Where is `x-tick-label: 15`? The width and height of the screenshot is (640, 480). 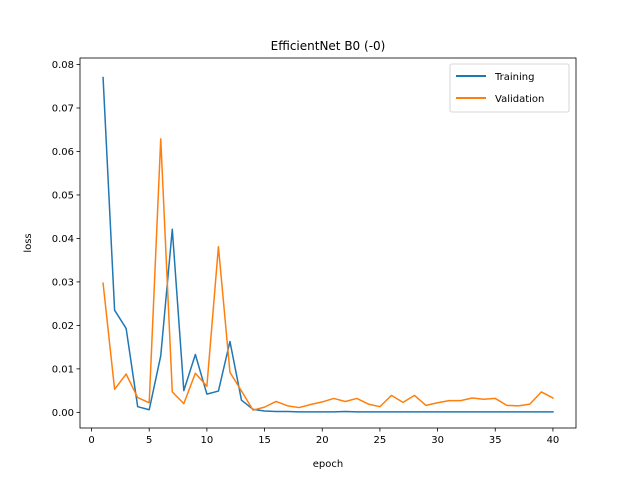
x-tick-label: 15 is located at coordinates (264, 440).